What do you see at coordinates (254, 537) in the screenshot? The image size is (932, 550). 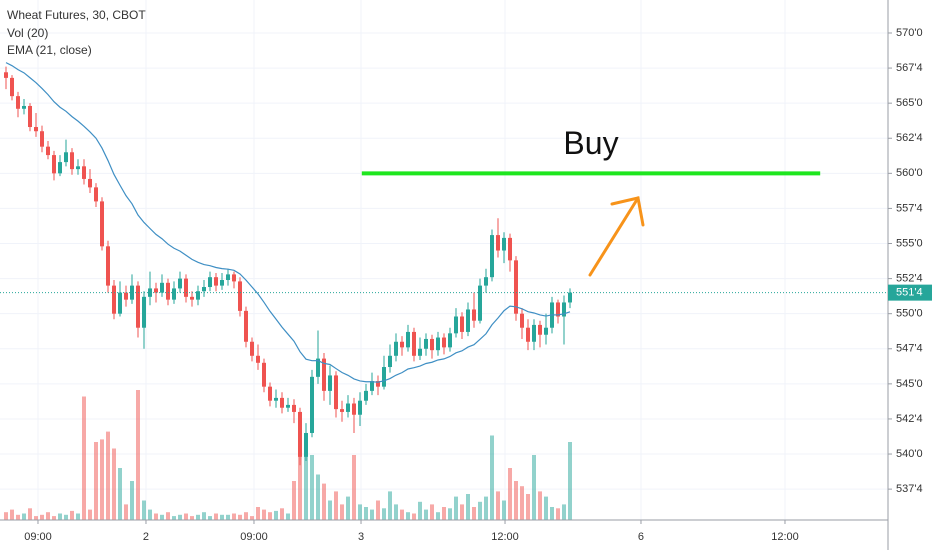 I see `x-tick-label: 09:00` at bounding box center [254, 537].